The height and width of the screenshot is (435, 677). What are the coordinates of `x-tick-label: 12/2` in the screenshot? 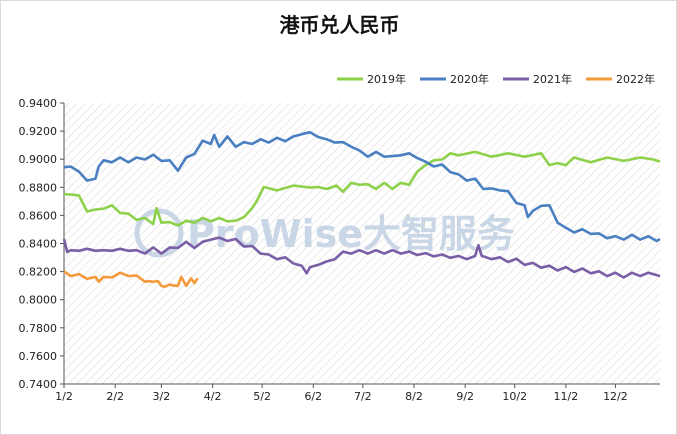 It's located at (615, 396).